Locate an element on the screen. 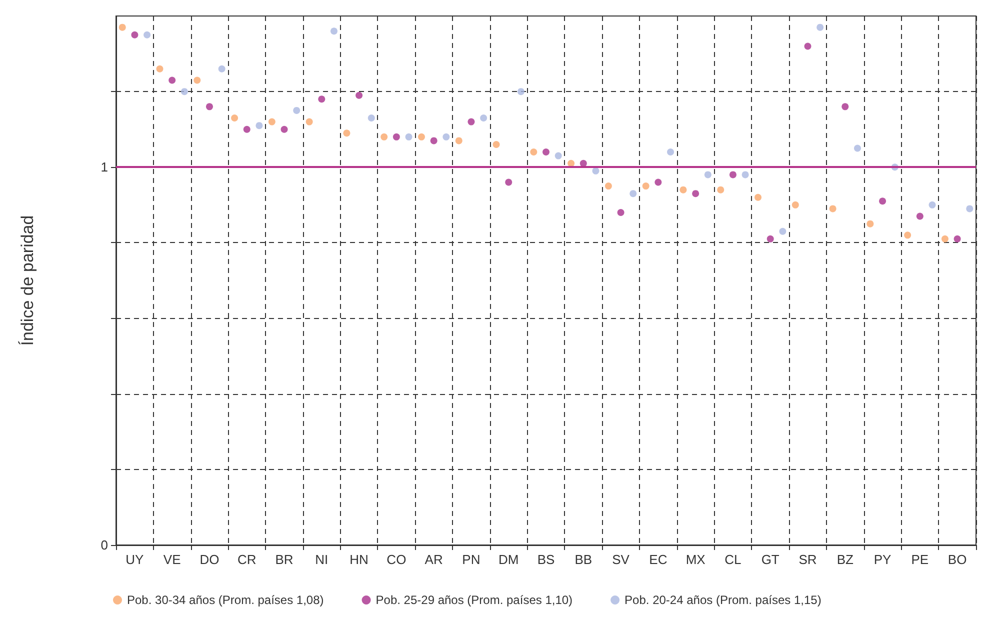  x-tick-label: BR is located at coordinates (284, 559).